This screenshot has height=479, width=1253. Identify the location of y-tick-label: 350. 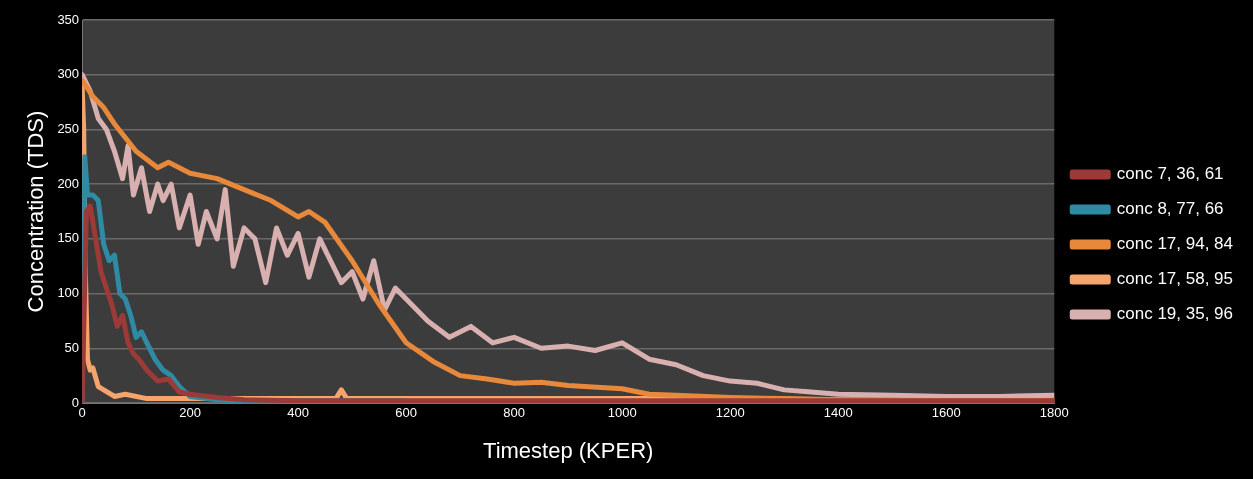
(68, 19).